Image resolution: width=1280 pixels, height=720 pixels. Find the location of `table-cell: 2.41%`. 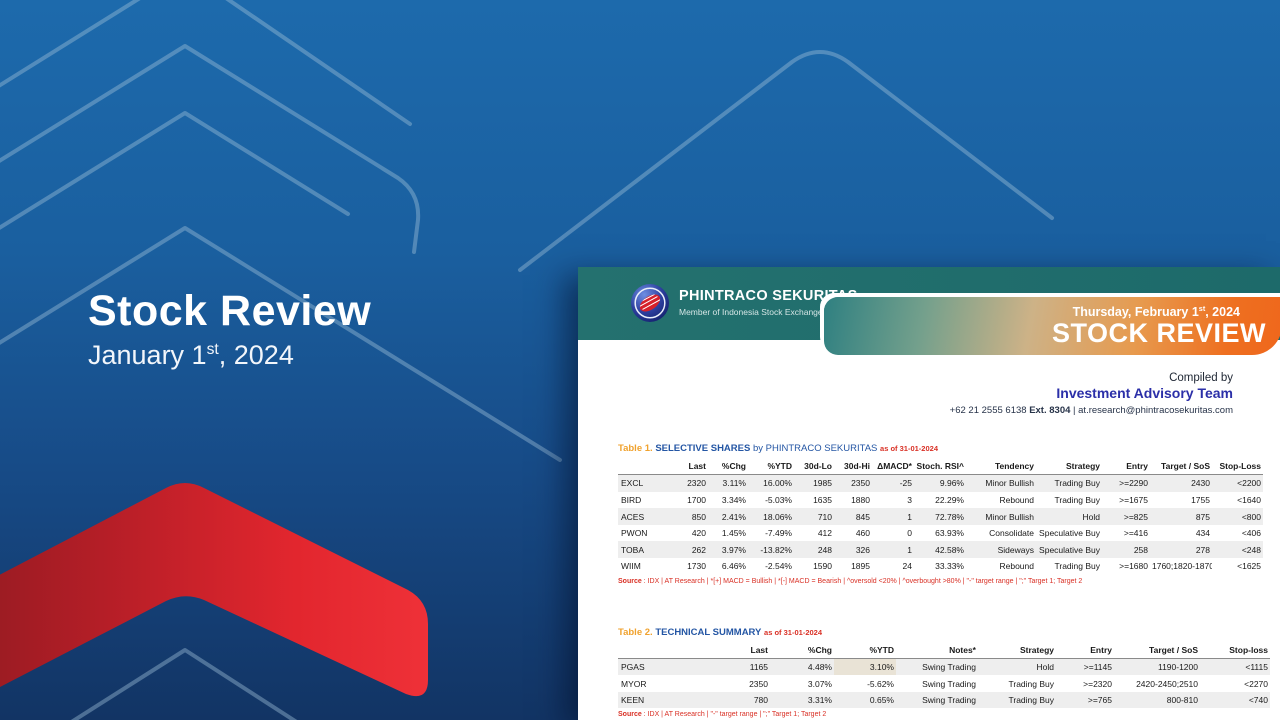

table-cell: 2.41% is located at coordinates (733, 516).